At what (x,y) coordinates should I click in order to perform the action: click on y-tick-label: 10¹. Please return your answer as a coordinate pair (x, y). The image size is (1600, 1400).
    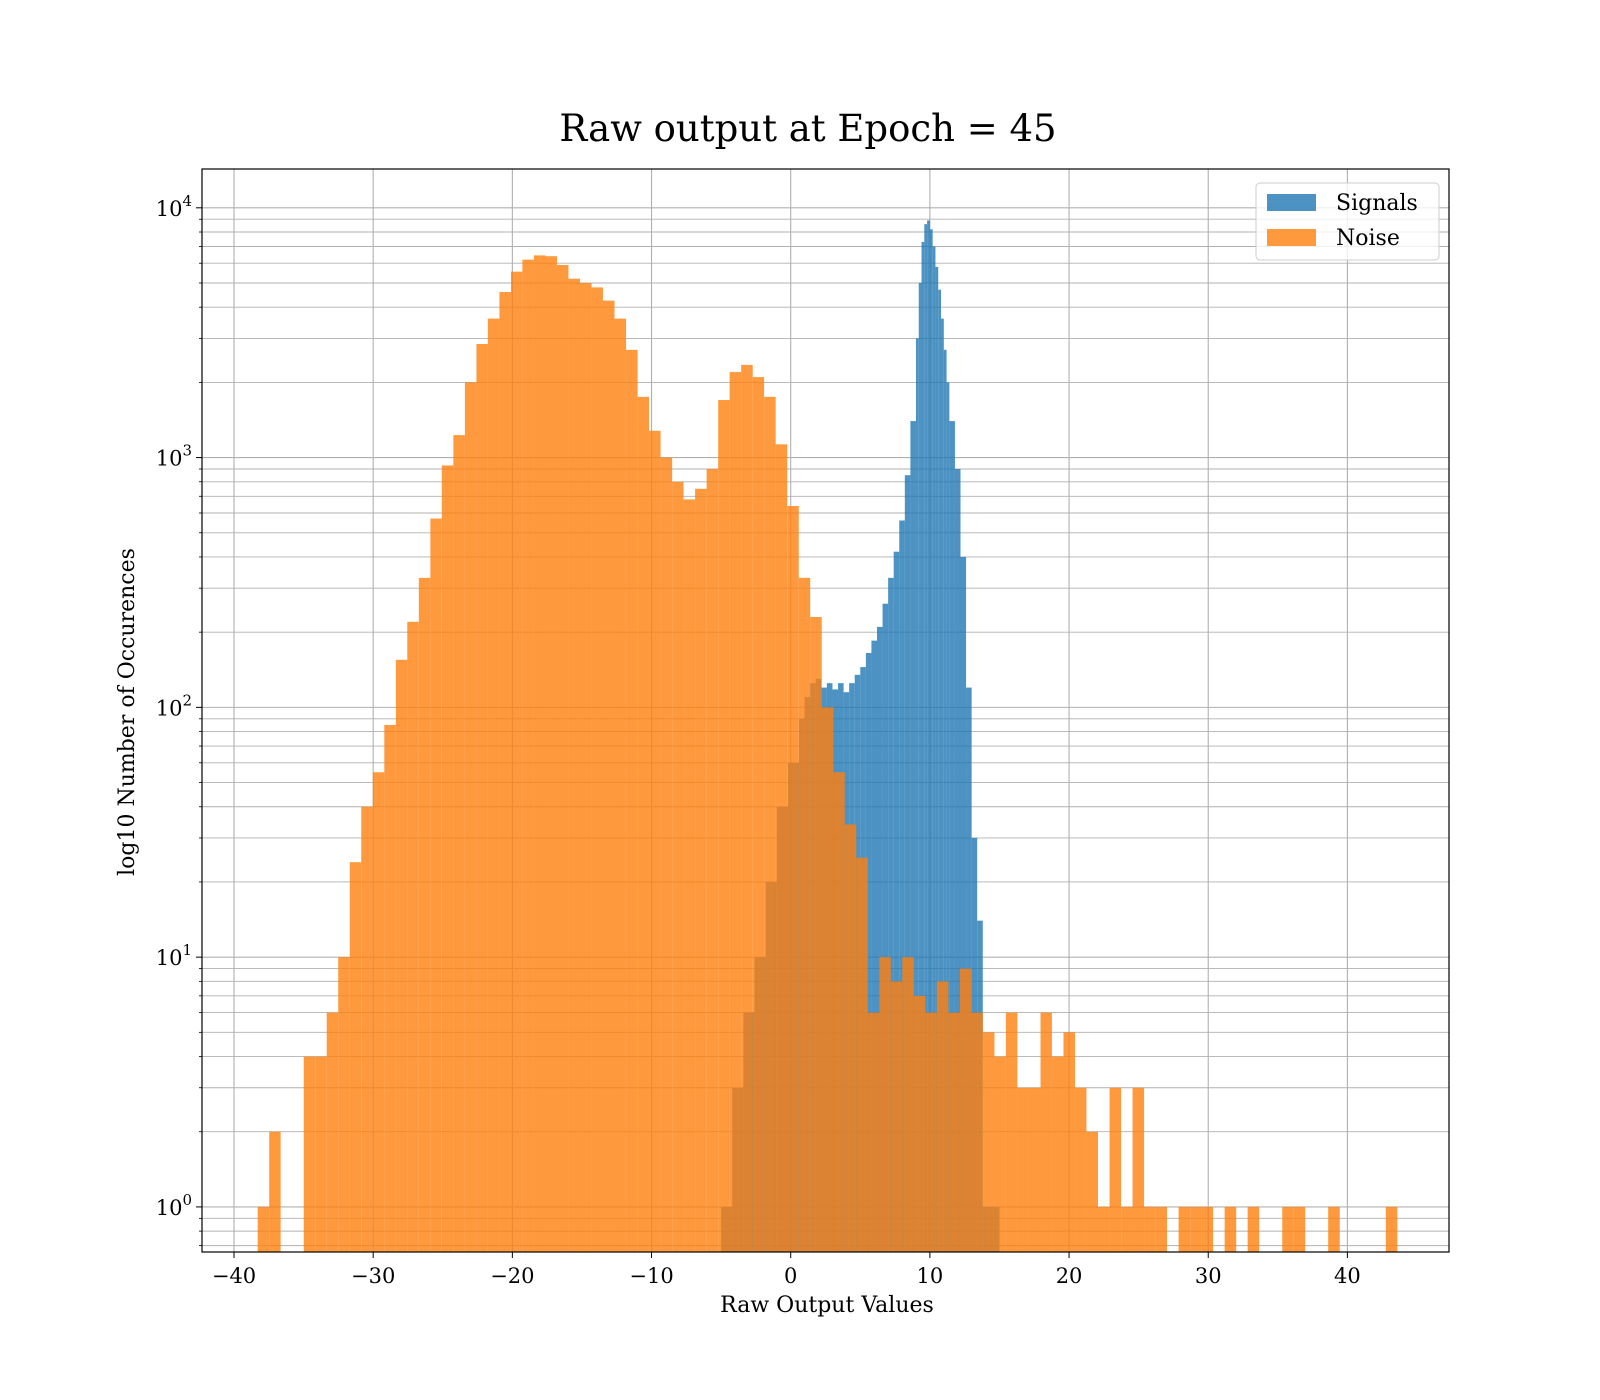
    Looking at the image, I should click on (174, 955).